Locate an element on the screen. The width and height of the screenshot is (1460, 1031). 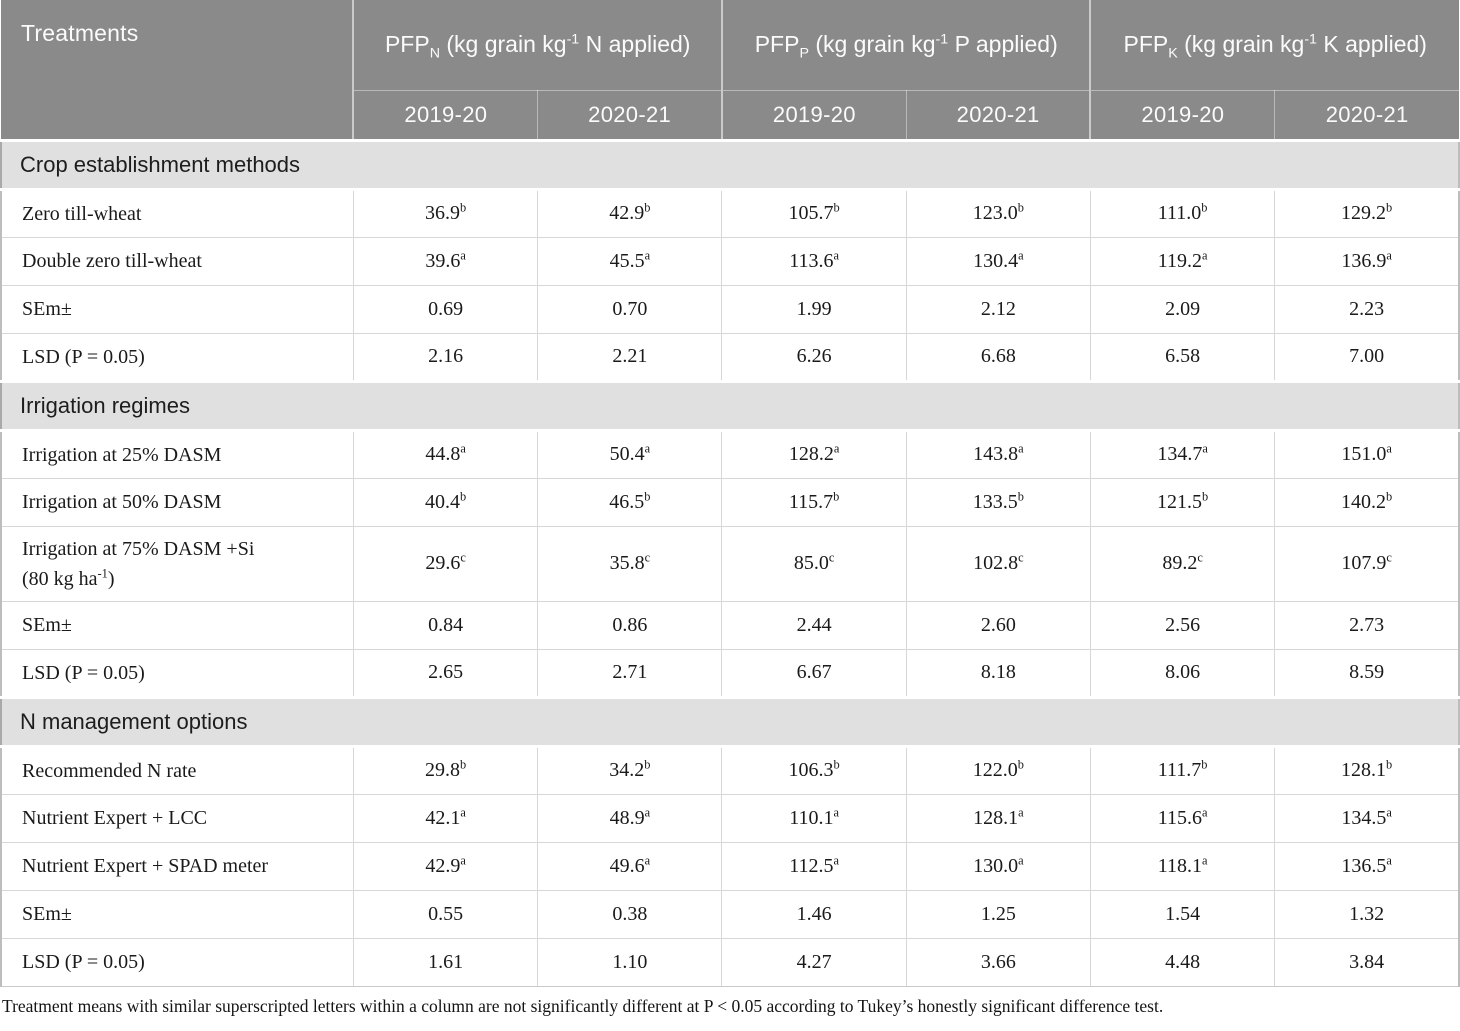
exponent: -1 is located at coordinates (942, 39).